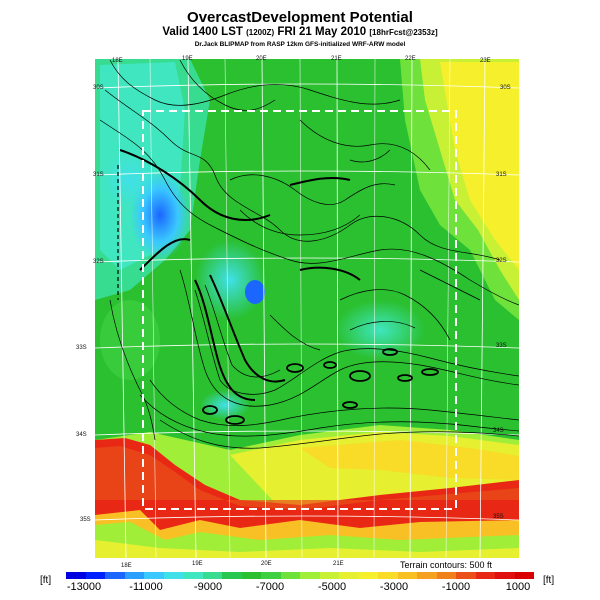 Image resolution: width=600 pixels, height=600 pixels. I want to click on bottom-lon-label-3: 20E, so click(266, 564).